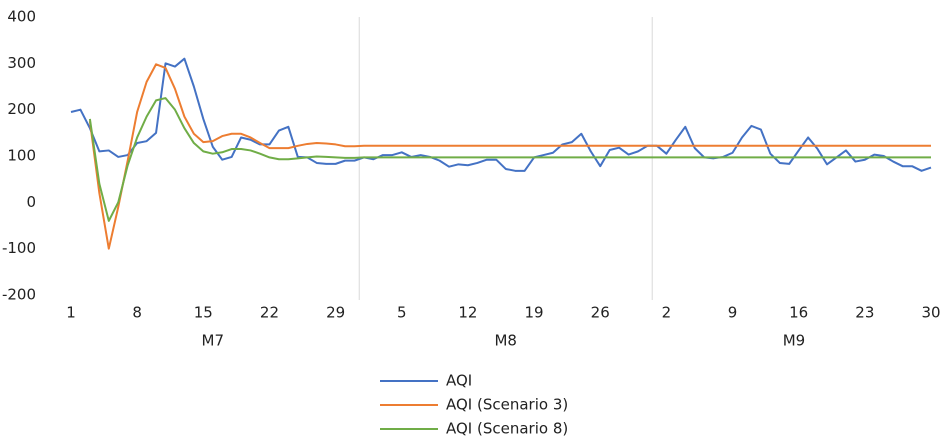 The width and height of the screenshot is (949, 443). Describe the element at coordinates (534, 313) in the screenshot. I see `x-tick-label: 19` at that location.